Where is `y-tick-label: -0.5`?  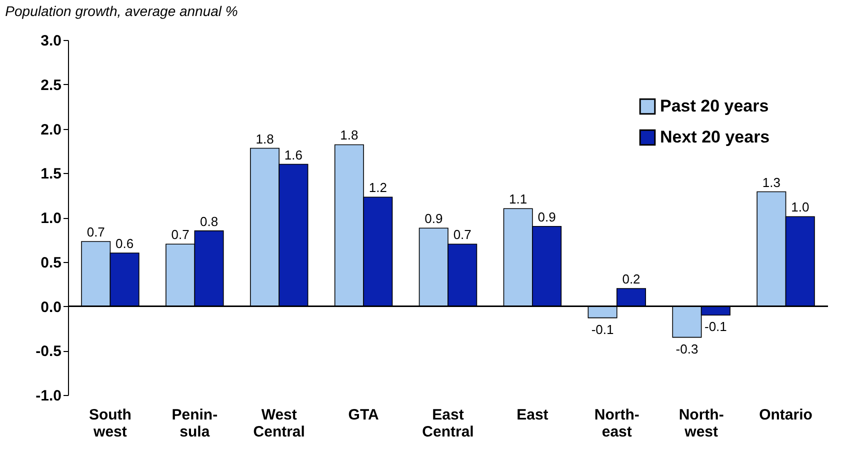 y-tick-label: -0.5 is located at coordinates (49, 351).